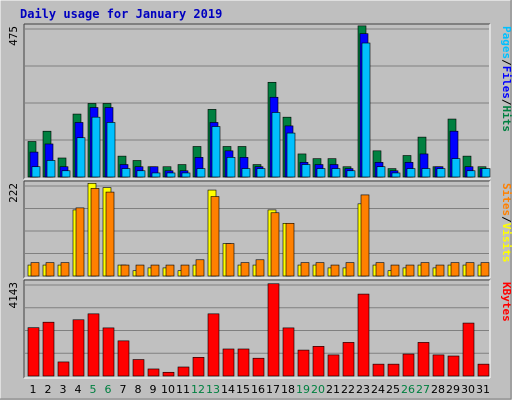  I want to click on day-label-10: 10, so click(168, 389).